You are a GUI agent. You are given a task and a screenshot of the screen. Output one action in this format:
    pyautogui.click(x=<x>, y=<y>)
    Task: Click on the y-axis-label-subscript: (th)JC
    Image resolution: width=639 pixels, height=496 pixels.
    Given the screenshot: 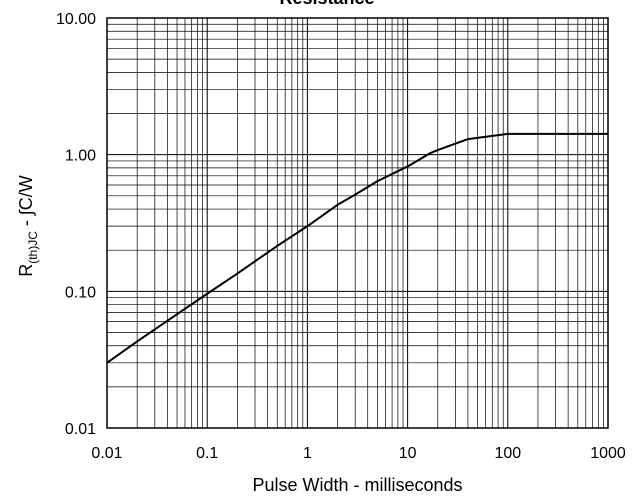 What is the action you would take?
    pyautogui.click(x=33, y=247)
    